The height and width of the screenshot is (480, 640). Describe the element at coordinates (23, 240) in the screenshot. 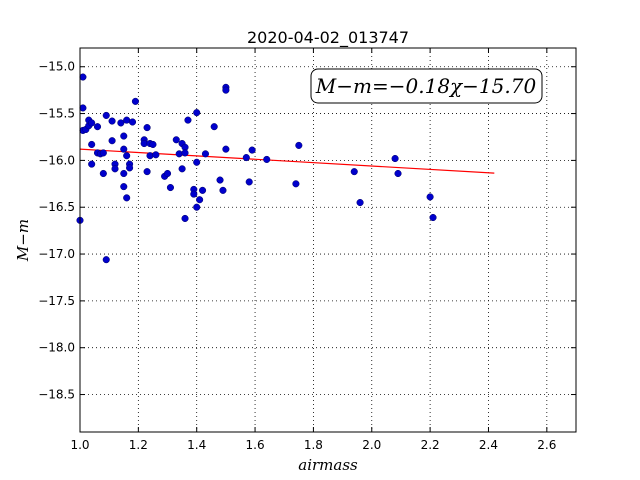

I see `y-axis-label: M−m` at that location.